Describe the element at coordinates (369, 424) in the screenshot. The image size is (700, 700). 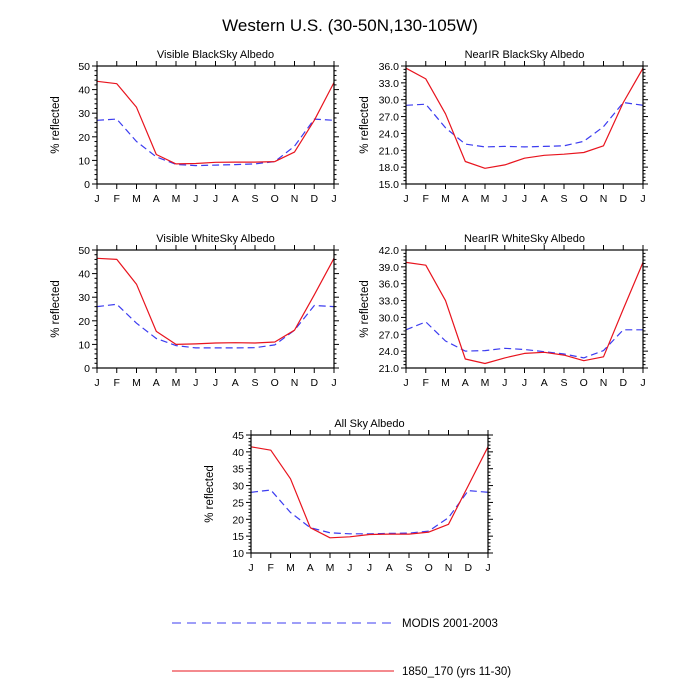
I see `panel-title: All Sky Albedo` at that location.